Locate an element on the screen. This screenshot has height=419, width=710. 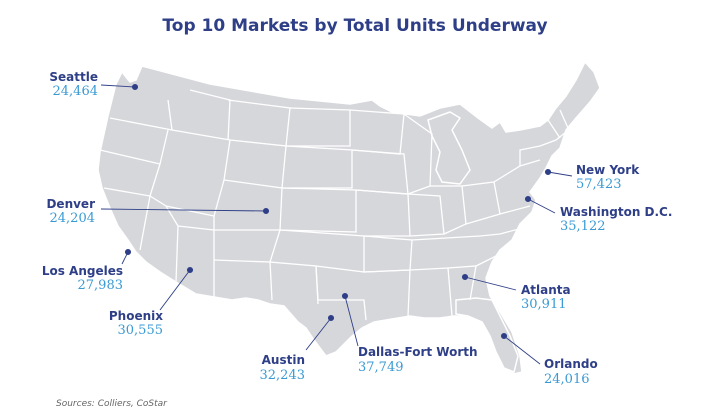
los-angeles-value: 27,983 is located at coordinates (100, 285).